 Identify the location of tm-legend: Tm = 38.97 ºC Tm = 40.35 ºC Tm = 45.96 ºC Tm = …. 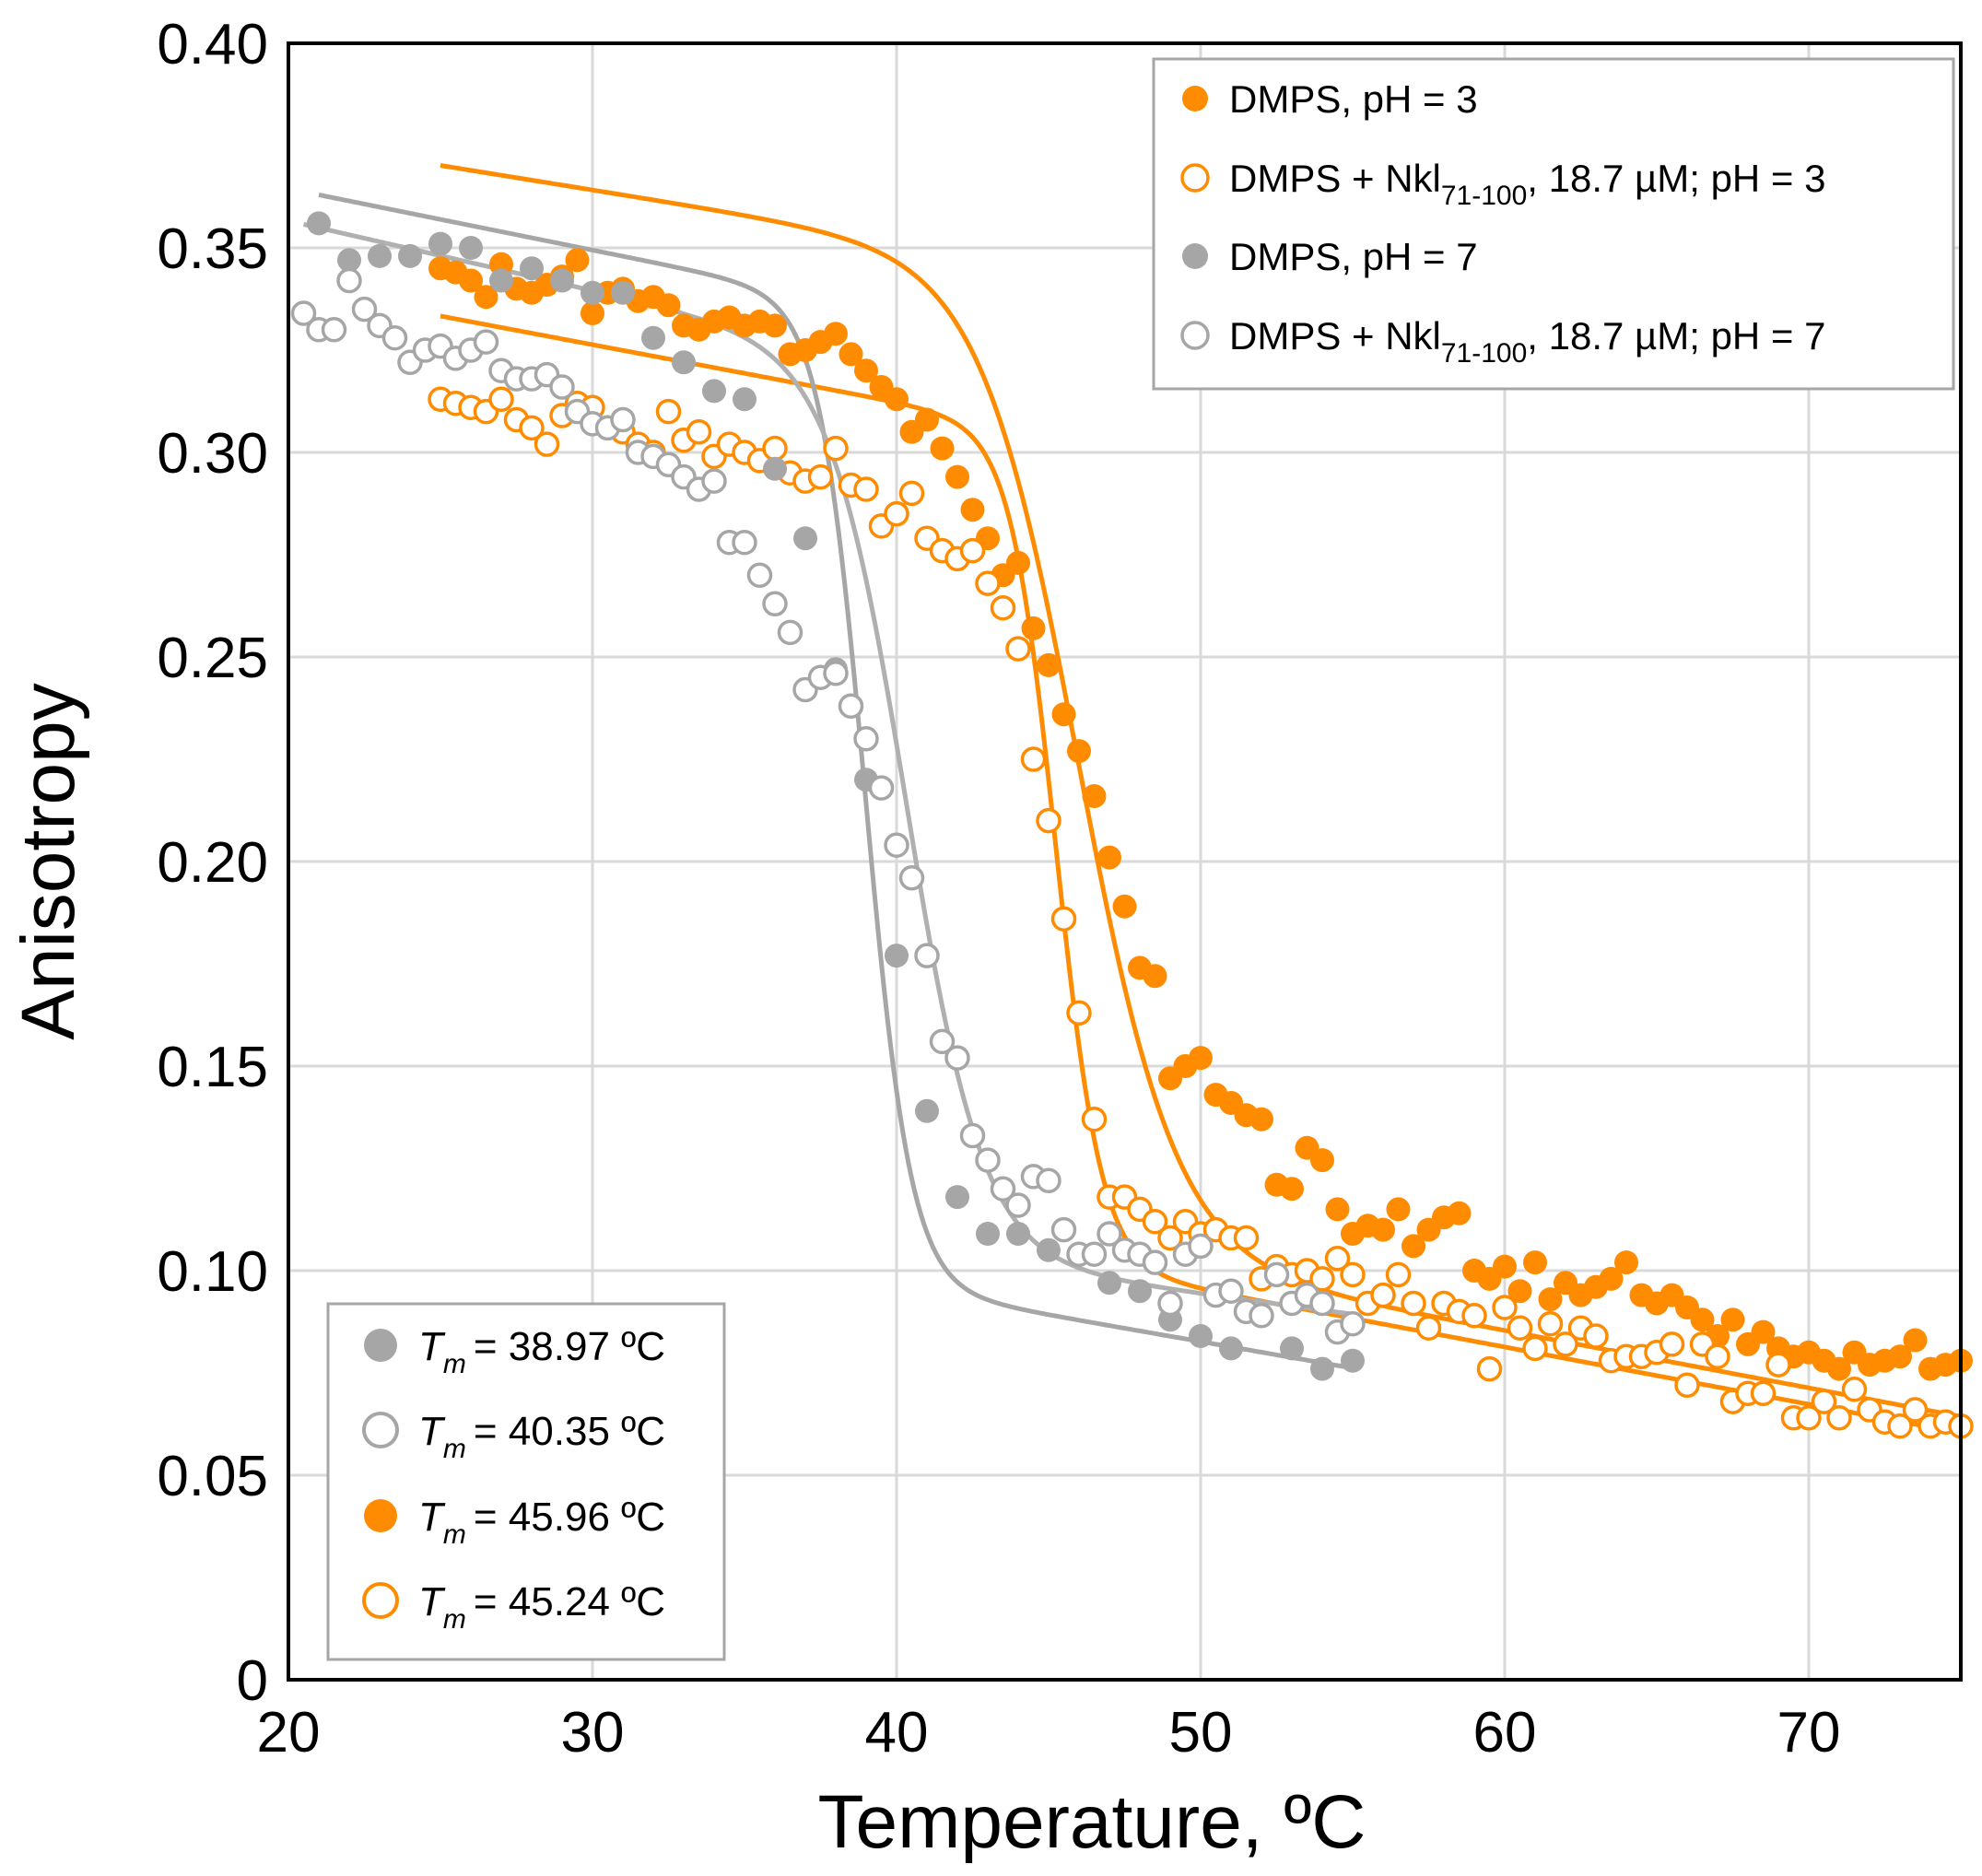
(526, 1481).